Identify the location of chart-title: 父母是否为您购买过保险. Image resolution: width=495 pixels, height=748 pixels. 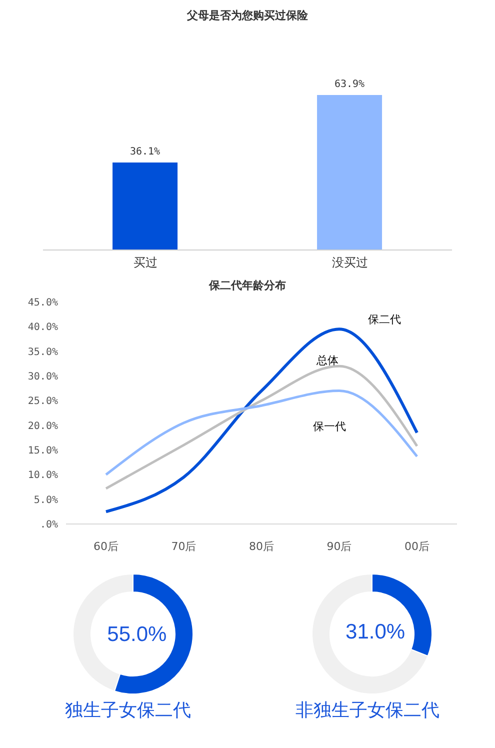
(247, 16).